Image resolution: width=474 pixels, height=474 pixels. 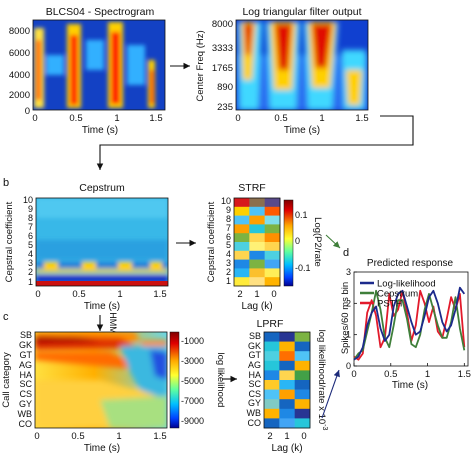 I want to click on cepstrum-image, so click(x=102, y=242).